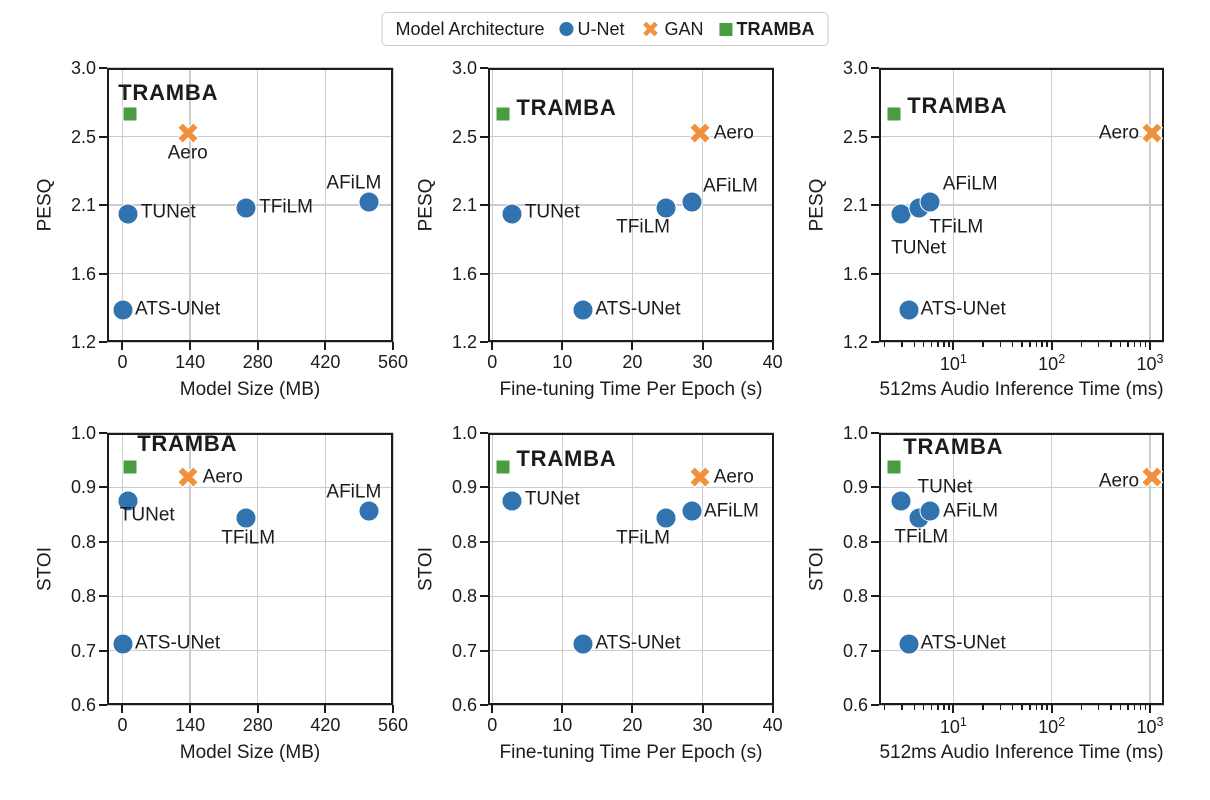  What do you see at coordinates (1062, 722) in the screenshot?
I see `exponent: 2` at bounding box center [1062, 722].